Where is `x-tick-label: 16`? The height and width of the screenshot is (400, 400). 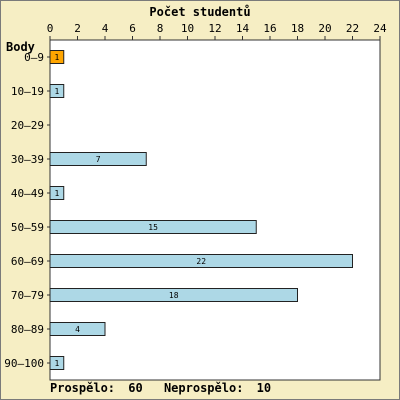
x-tick-label: 16 is located at coordinates (269, 28).